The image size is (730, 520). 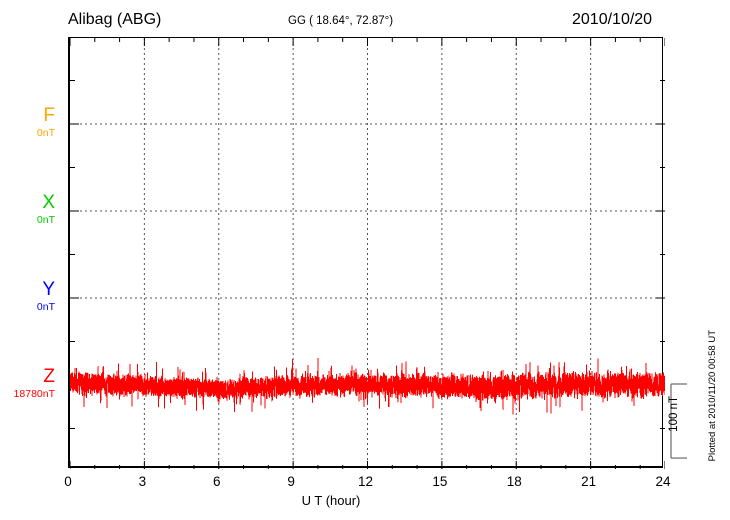 I want to click on y-label-F: F 0nT, so click(x=46, y=122).